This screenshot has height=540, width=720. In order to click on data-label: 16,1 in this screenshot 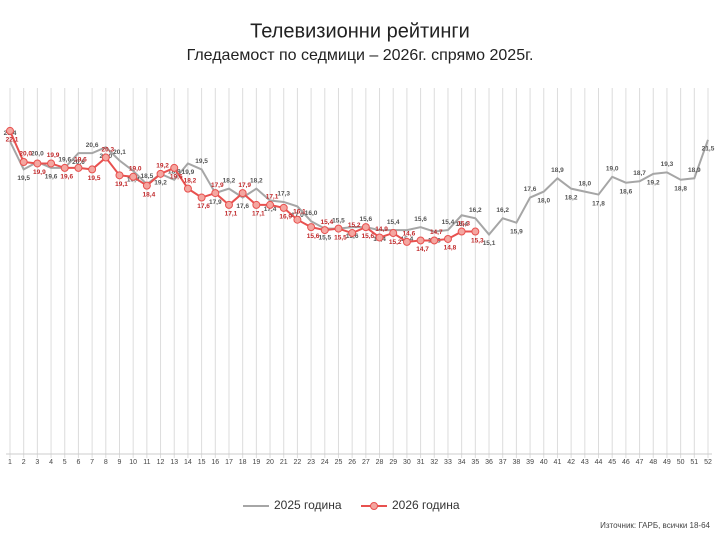, I will do `click(299, 211)`.